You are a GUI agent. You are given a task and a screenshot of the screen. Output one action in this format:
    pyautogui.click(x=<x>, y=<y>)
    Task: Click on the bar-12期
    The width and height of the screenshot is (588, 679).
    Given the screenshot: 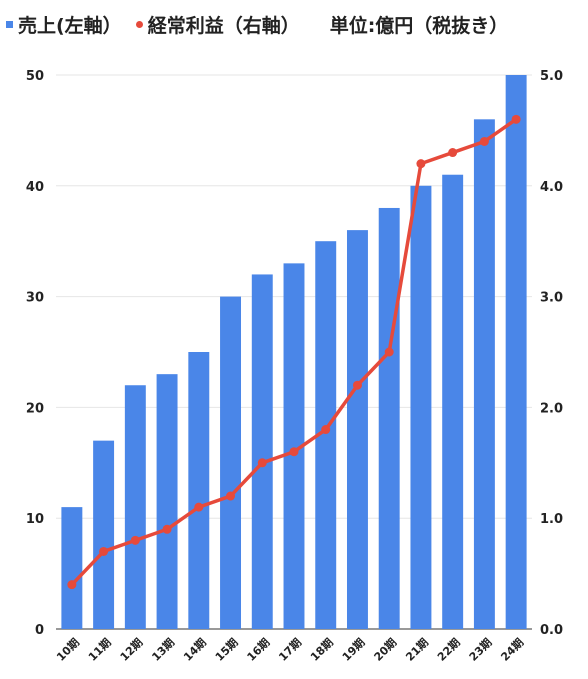 What is the action you would take?
    pyautogui.click(x=135, y=507)
    